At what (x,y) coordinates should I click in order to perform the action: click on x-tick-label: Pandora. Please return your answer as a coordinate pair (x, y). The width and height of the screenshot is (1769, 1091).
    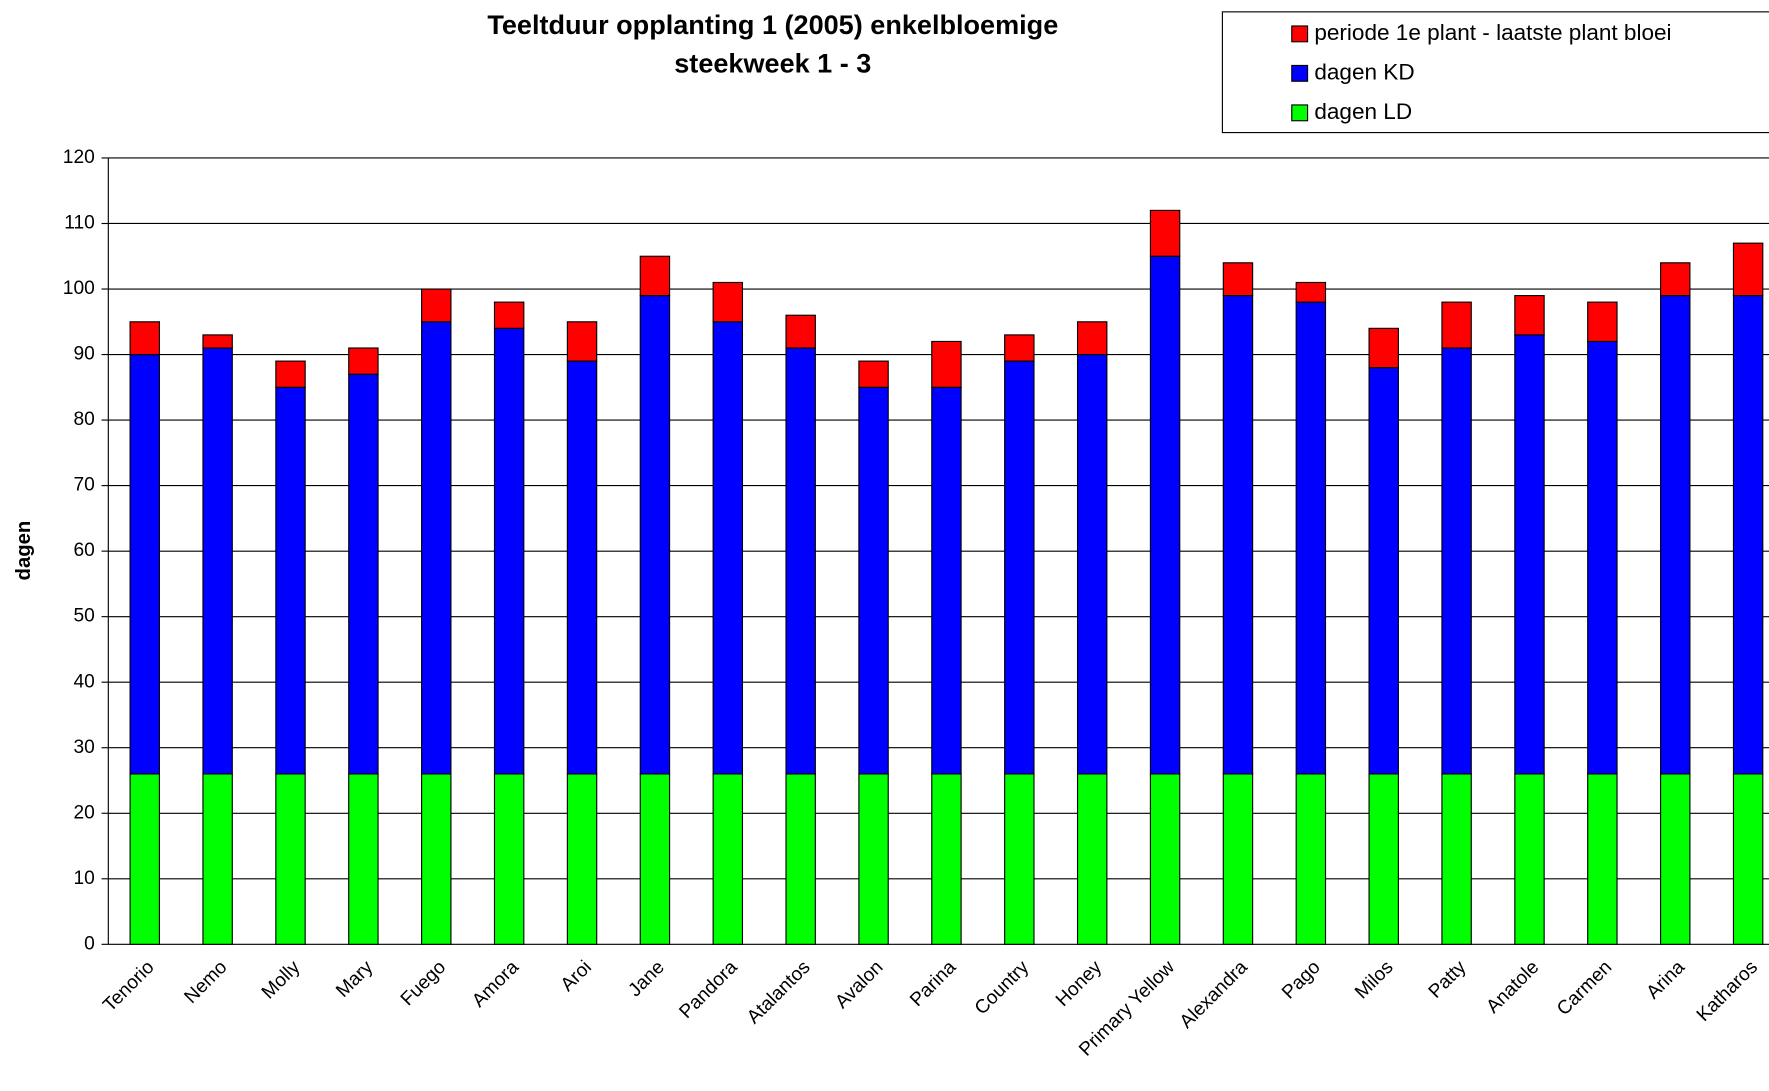
    Looking at the image, I should click on (709, 990).